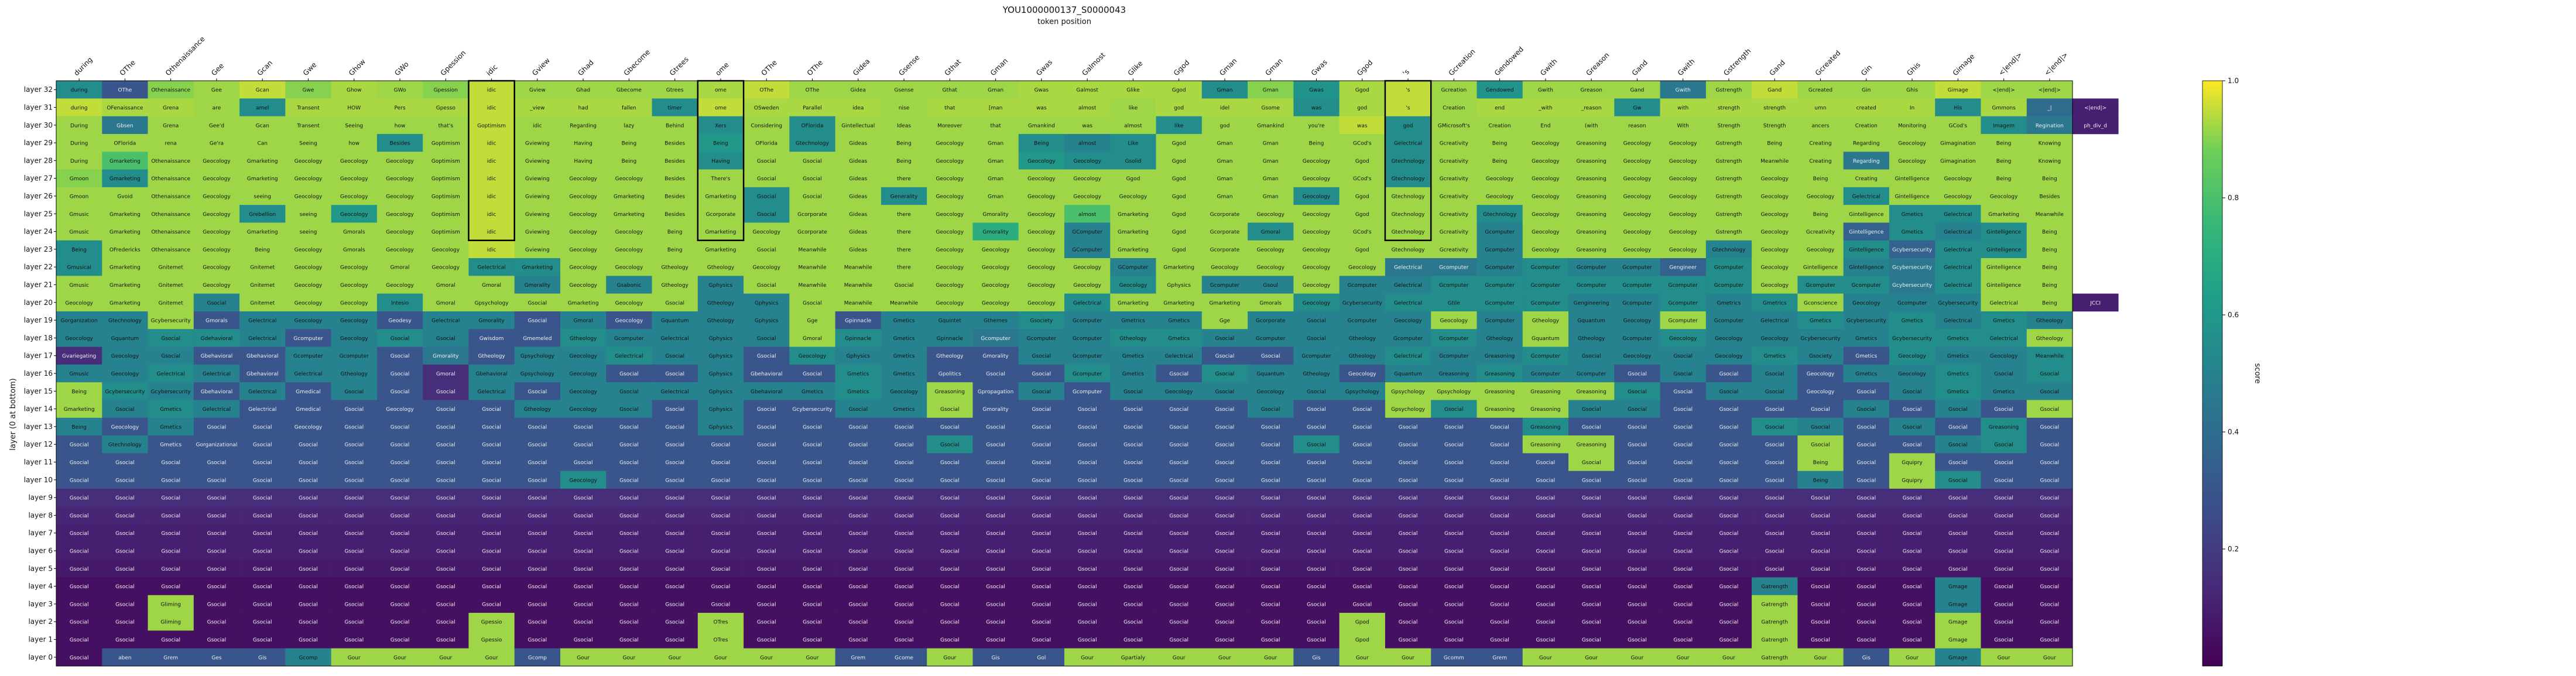 Image resolution: width=2576 pixels, height=676 pixels. What do you see at coordinates (858, 126) in the screenshot?
I see `cell-label: Gintellectual` at bounding box center [858, 126].